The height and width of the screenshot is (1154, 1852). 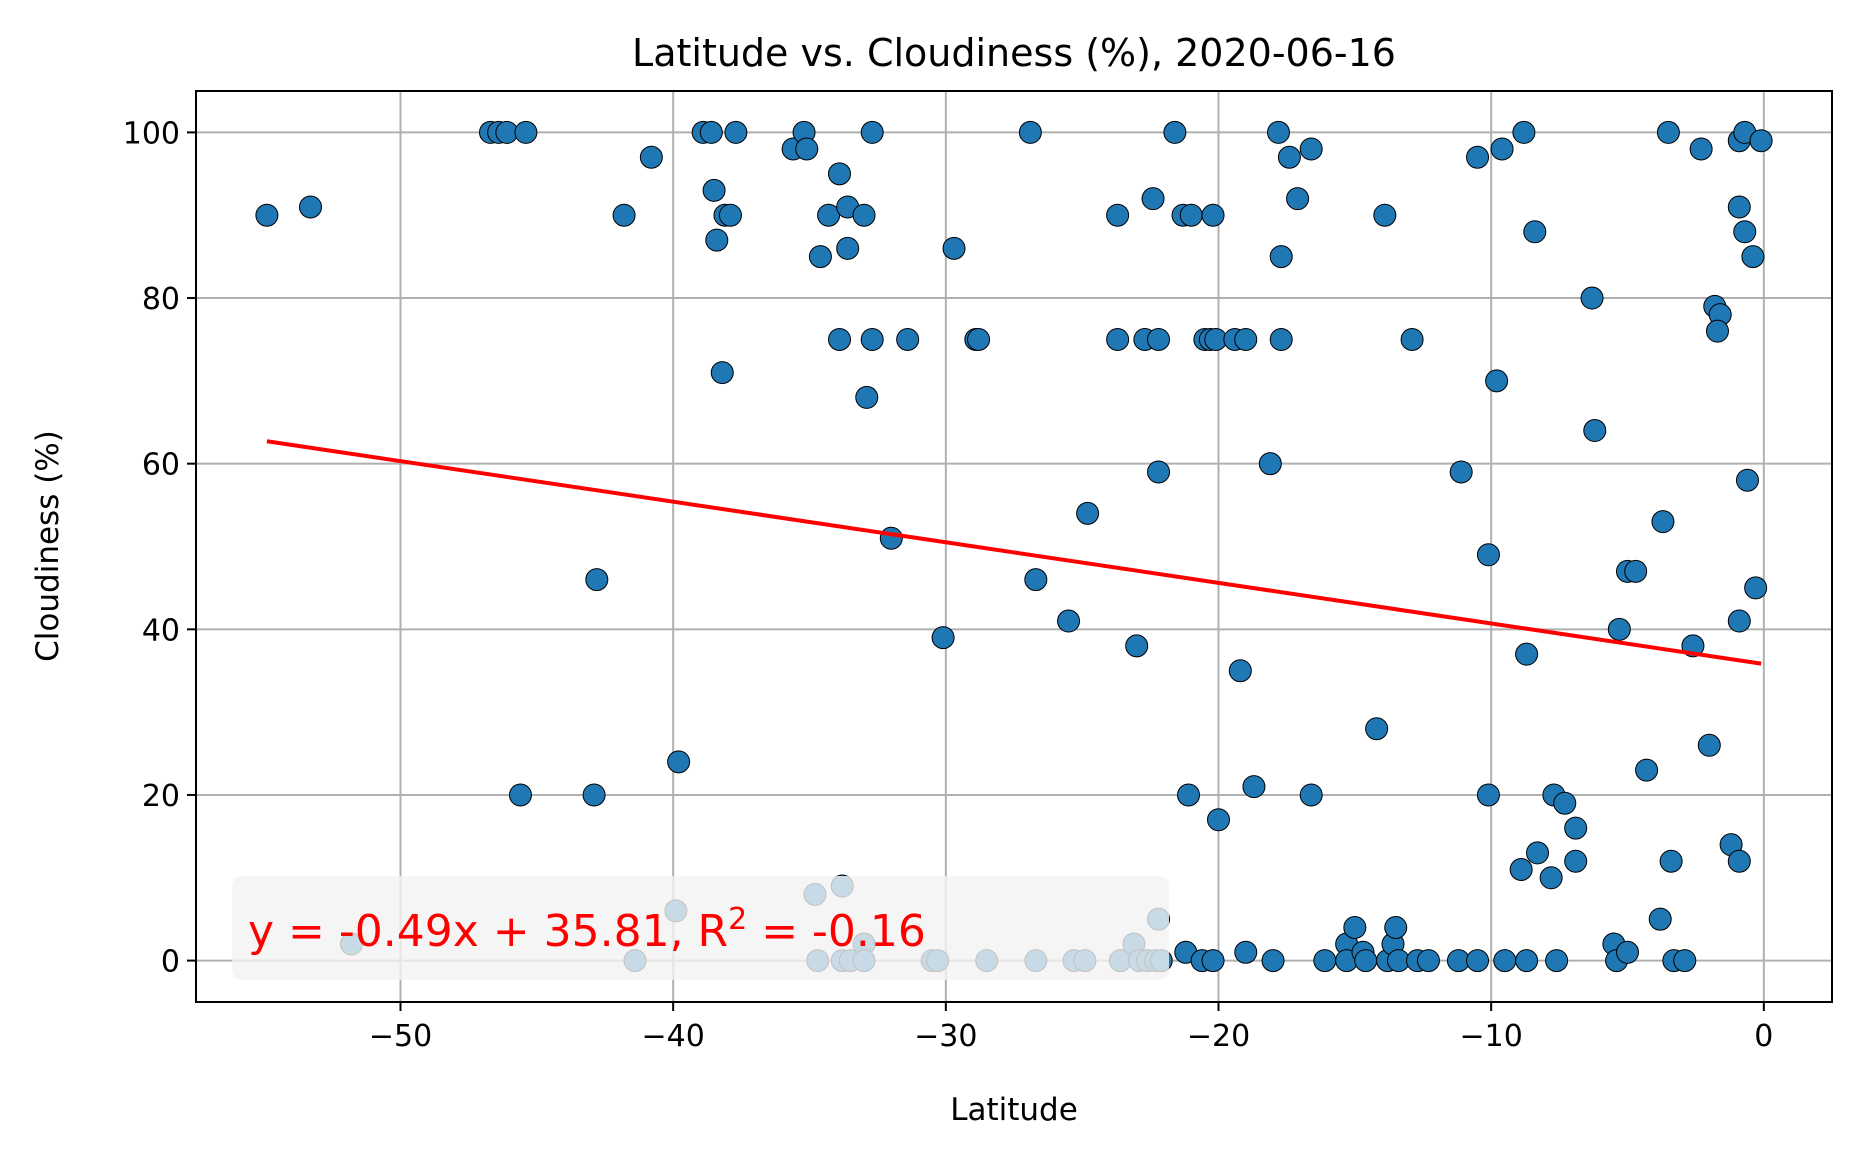 I want to click on x-tick-label: −40, so click(x=673, y=1036).